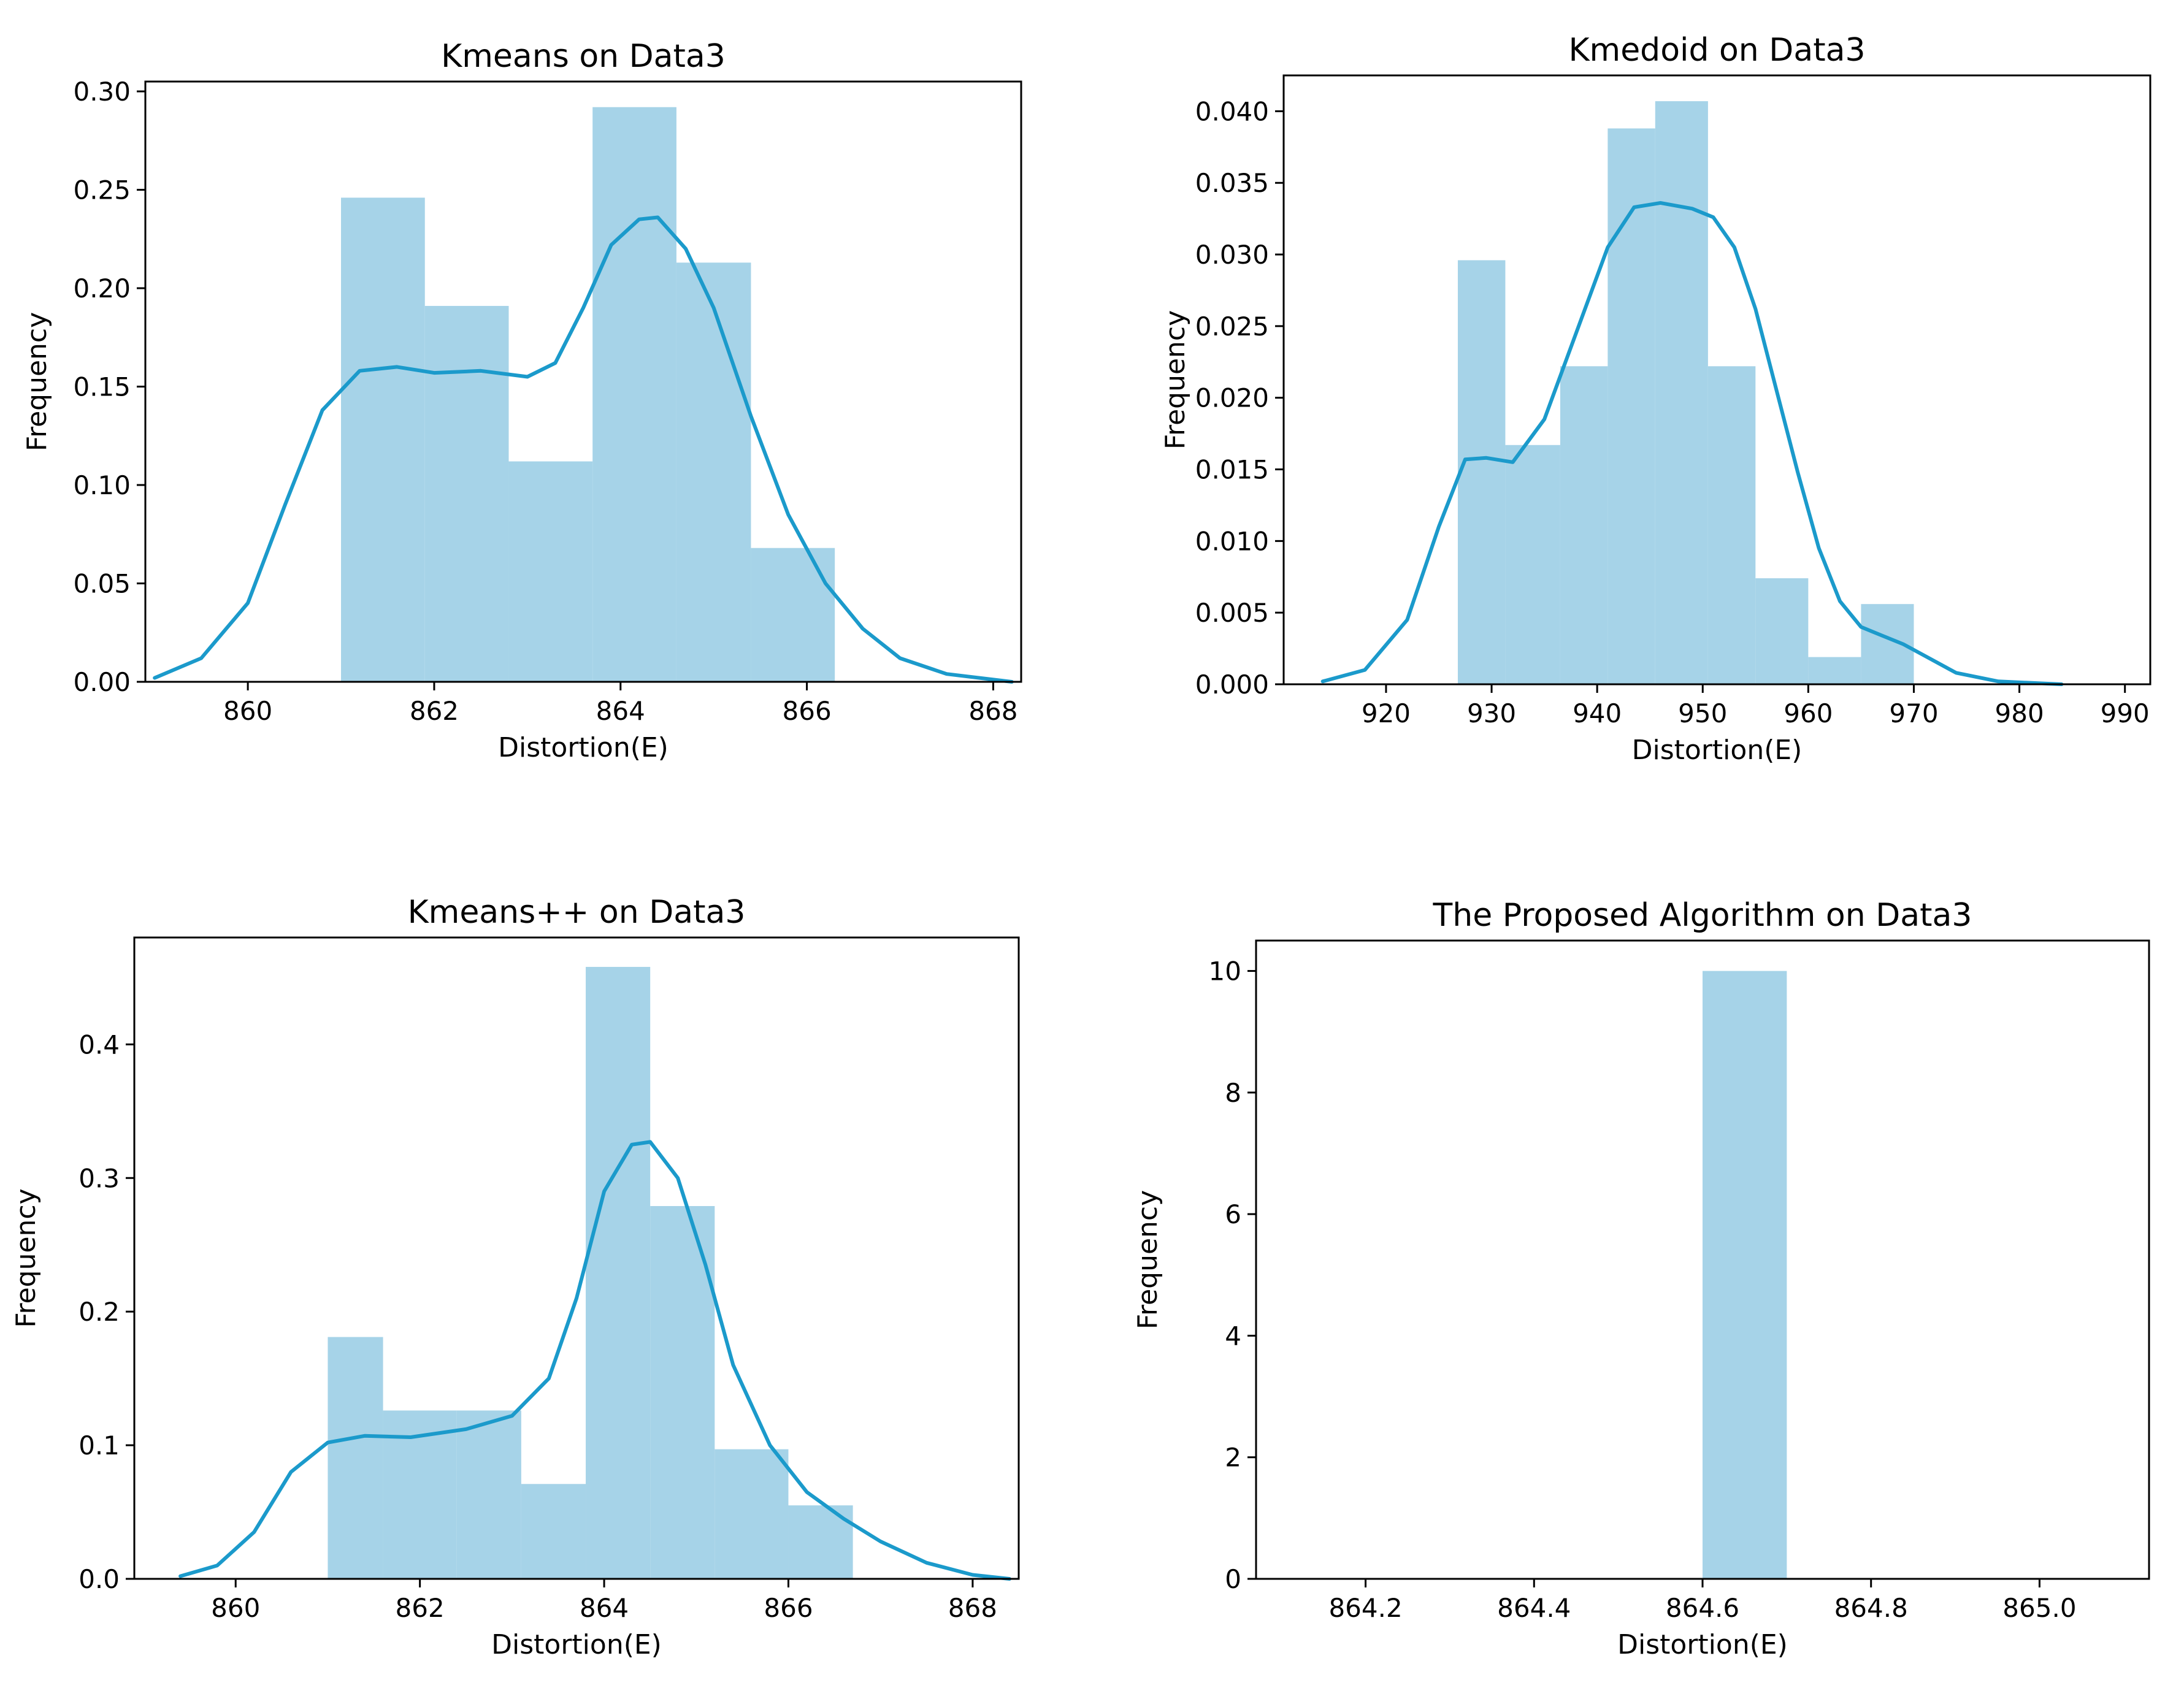 The width and height of the screenshot is (2184, 1707). Describe the element at coordinates (1232, 470) in the screenshot. I see `y-tick-label: 0.015` at that location.